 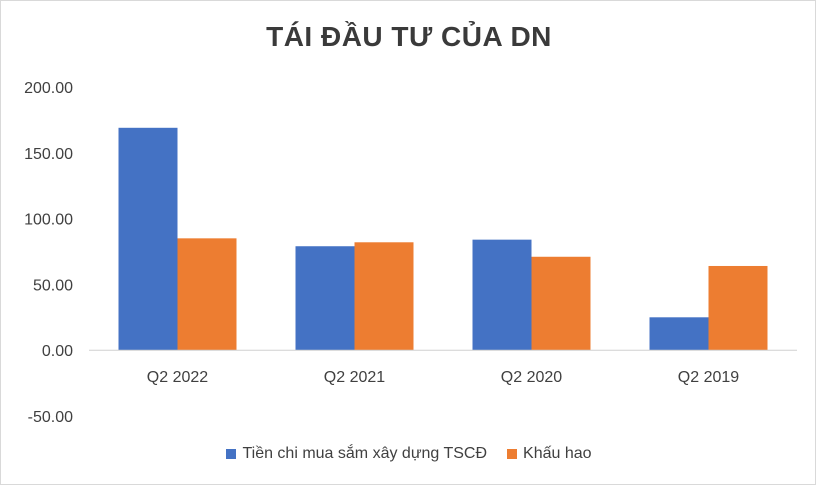 I want to click on y-tick-label: -50.00, so click(x=50, y=417).